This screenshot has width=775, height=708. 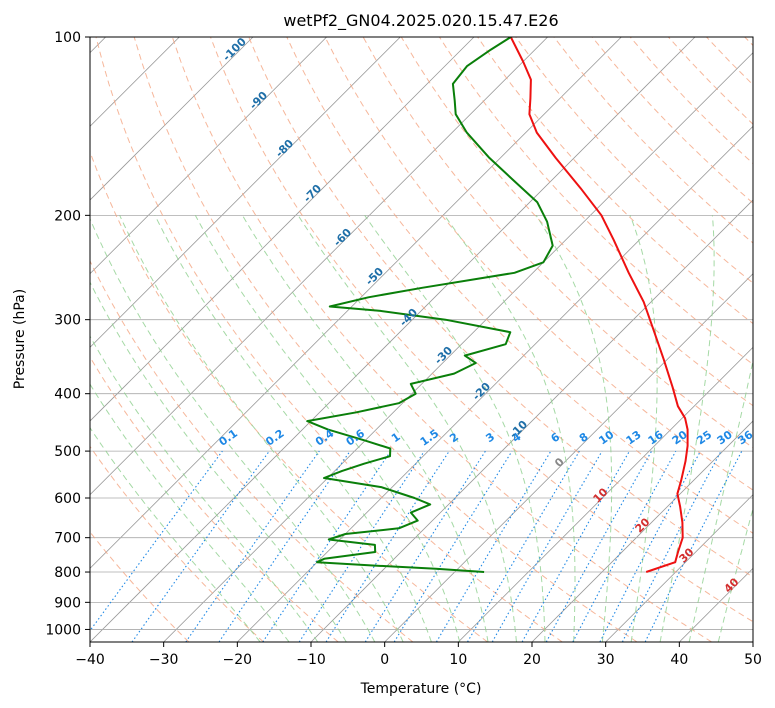 I want to click on y-axis-ticks: 100 200 300 400 500 600 700 800 900 1000, so click(x=67, y=334).